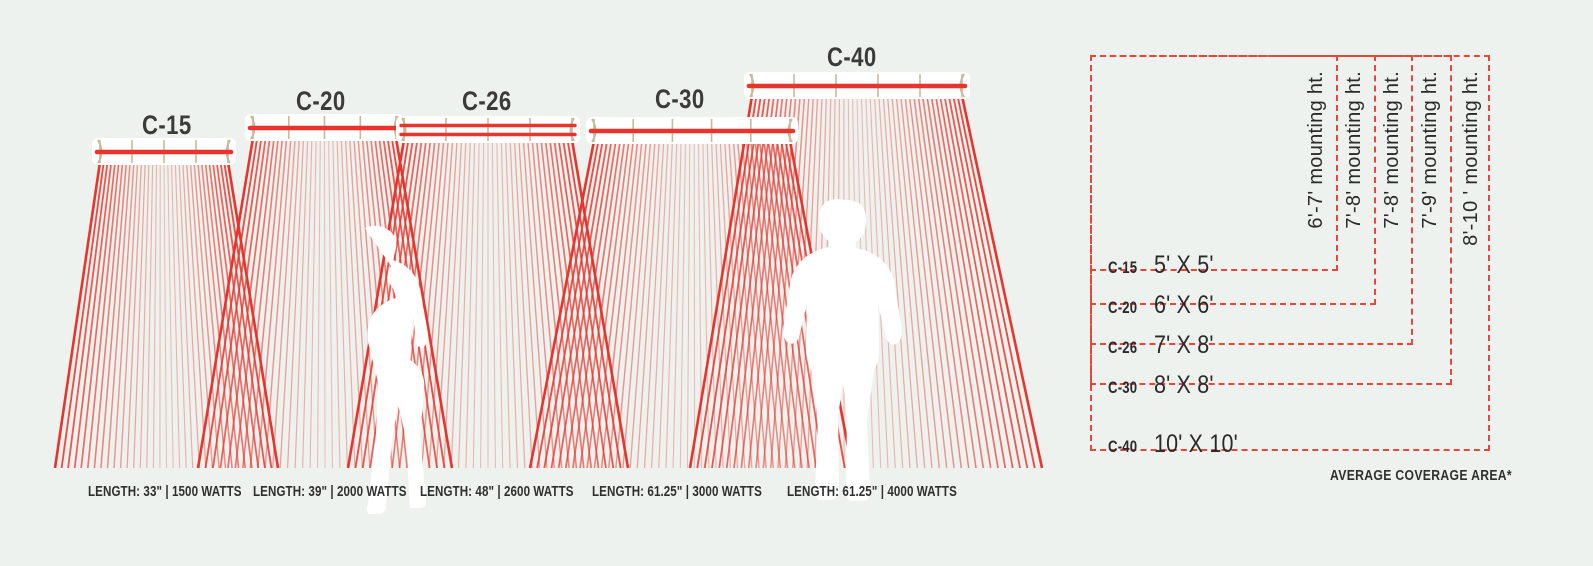 Image resolution: width=1593 pixels, height=566 pixels. Describe the element at coordinates (680, 99) in the screenshot. I see `model-label-c-30: C-30` at that location.